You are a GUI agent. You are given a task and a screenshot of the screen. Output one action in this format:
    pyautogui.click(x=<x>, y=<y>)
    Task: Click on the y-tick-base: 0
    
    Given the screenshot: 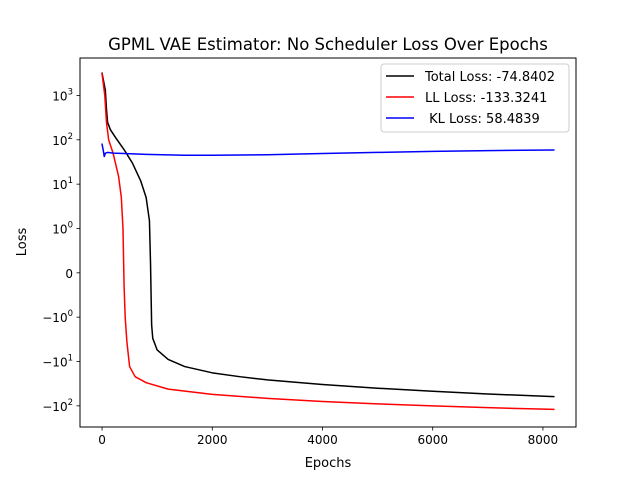 What is the action you would take?
    pyautogui.click(x=69, y=274)
    